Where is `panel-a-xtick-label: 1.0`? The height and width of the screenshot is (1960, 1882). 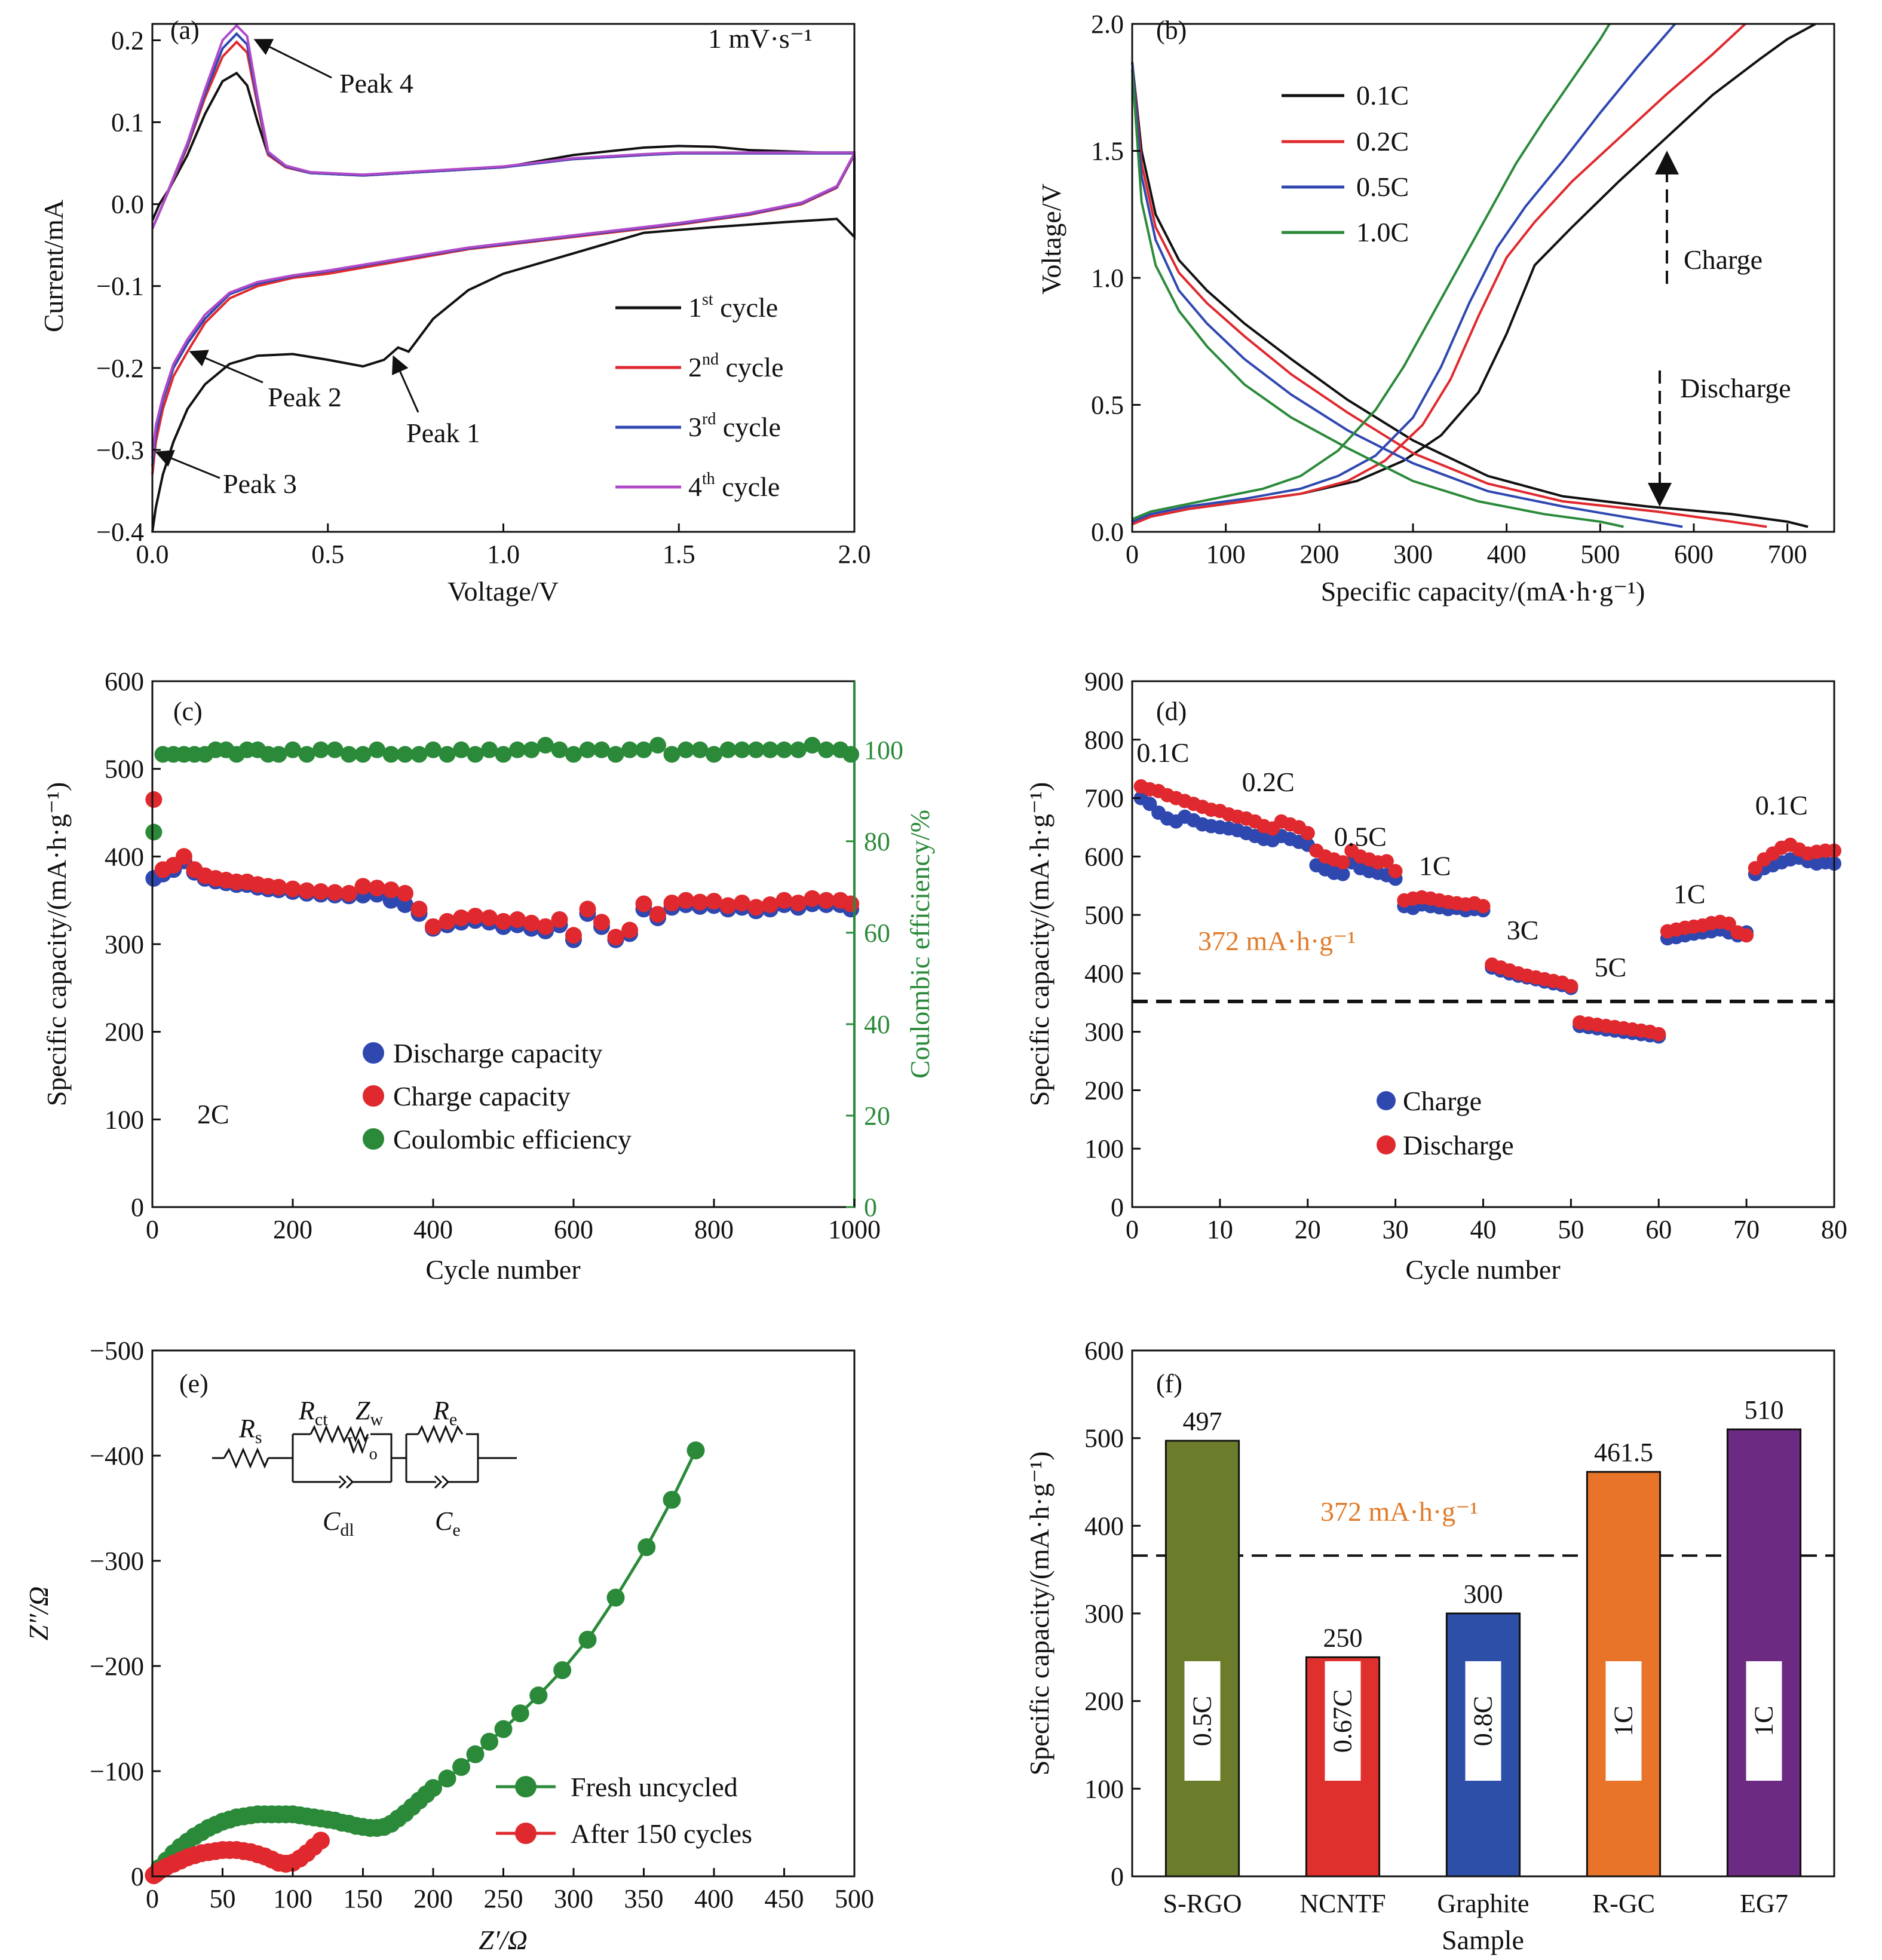 panel-a-xtick-label: 1.0 is located at coordinates (504, 554).